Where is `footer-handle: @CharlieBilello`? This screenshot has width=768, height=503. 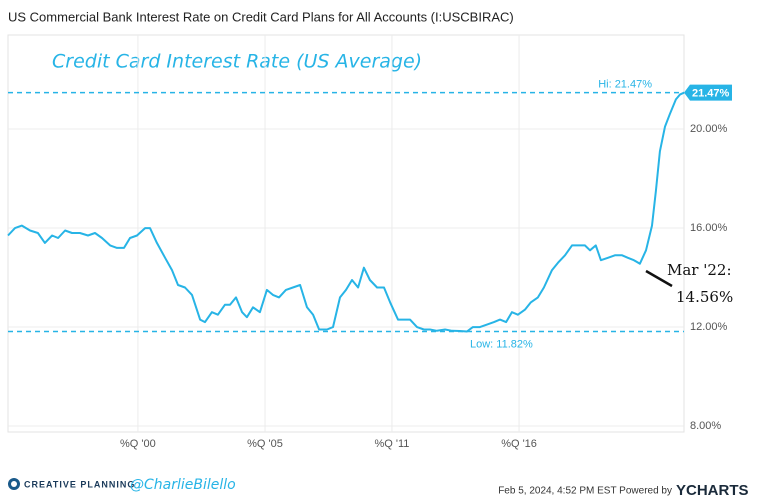
footer-handle: @CharlieBilello is located at coordinates (183, 485).